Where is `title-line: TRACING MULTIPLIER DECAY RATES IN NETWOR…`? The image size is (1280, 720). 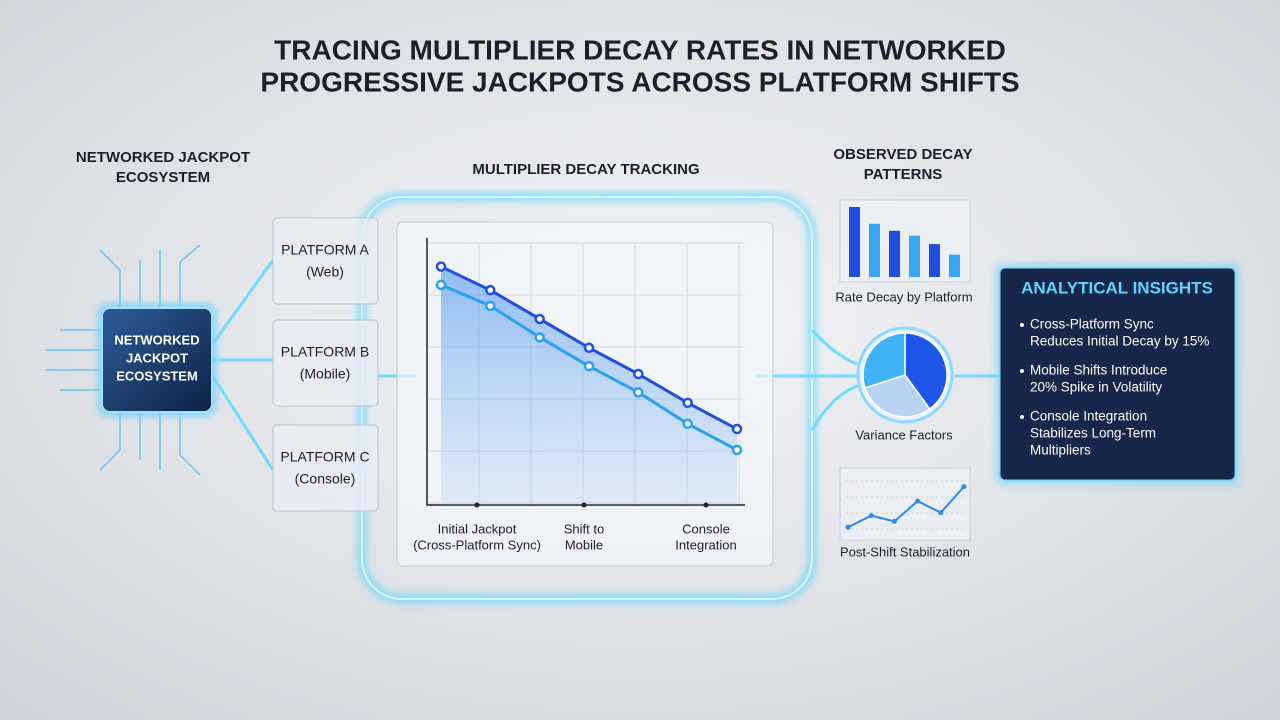 title-line: TRACING MULTIPLIER DECAY RATES IN NETWOR… is located at coordinates (640, 49).